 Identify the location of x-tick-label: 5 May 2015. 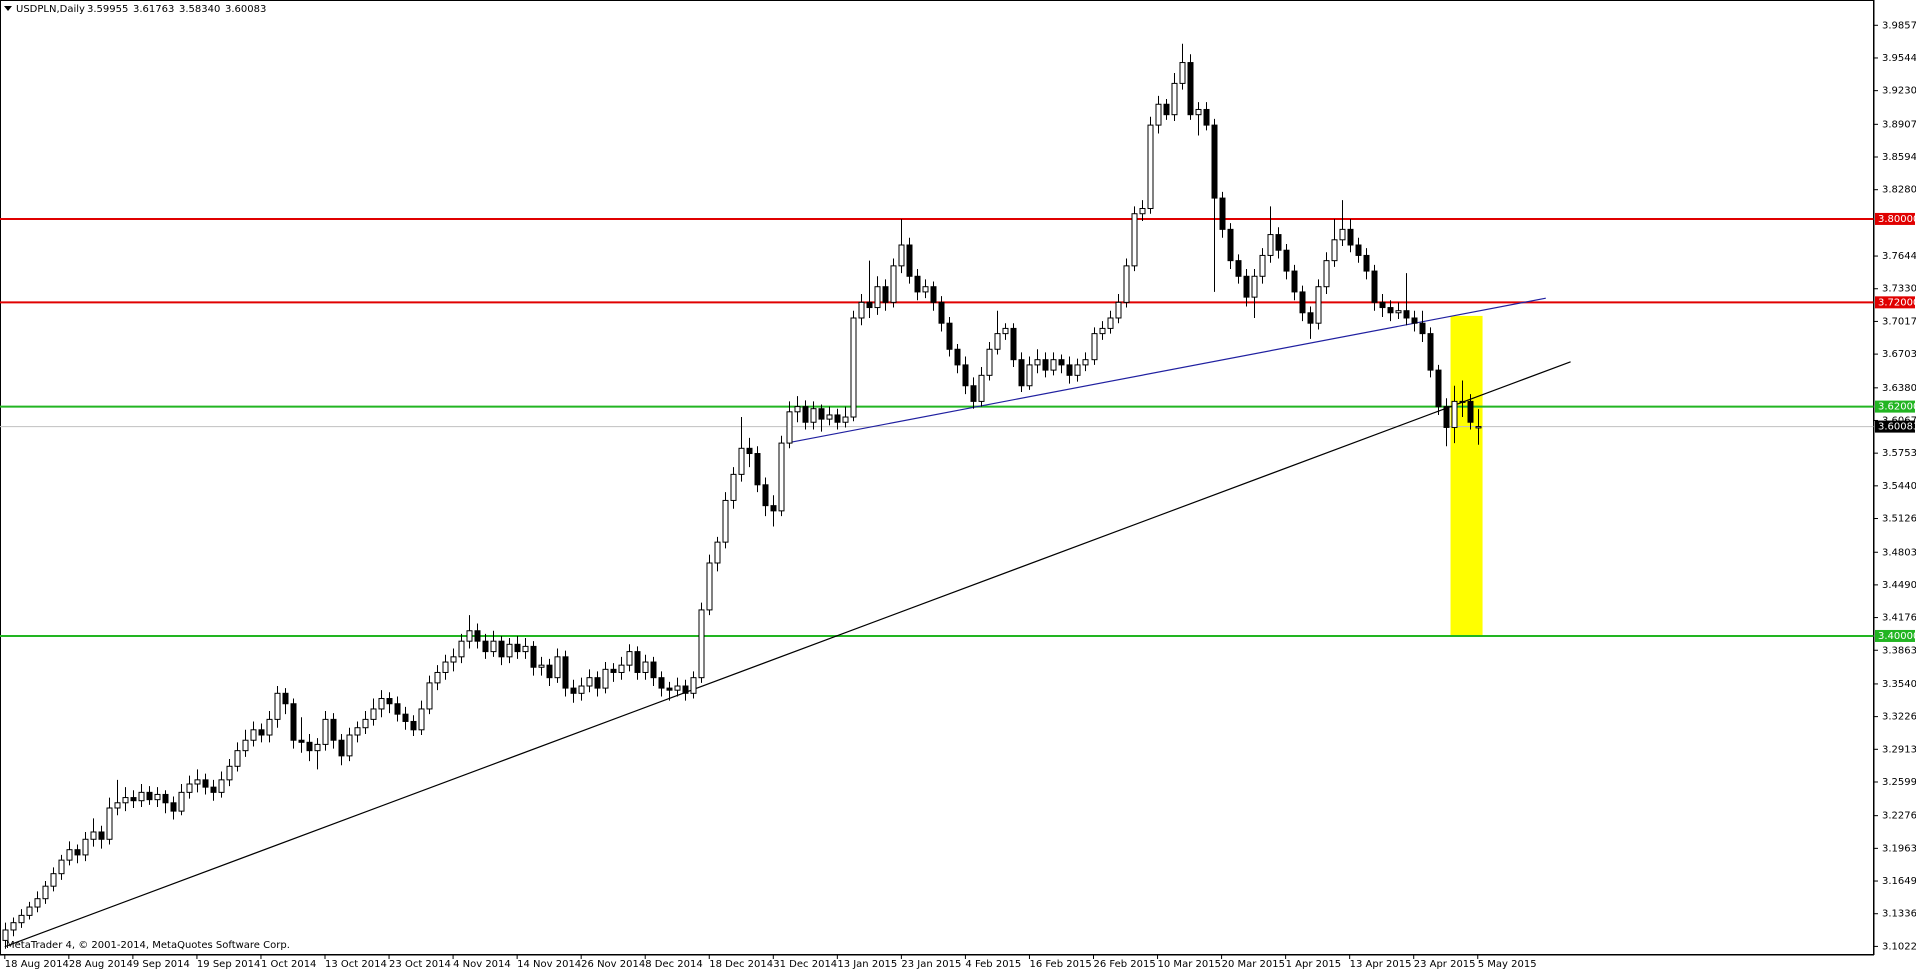
(1507, 964).